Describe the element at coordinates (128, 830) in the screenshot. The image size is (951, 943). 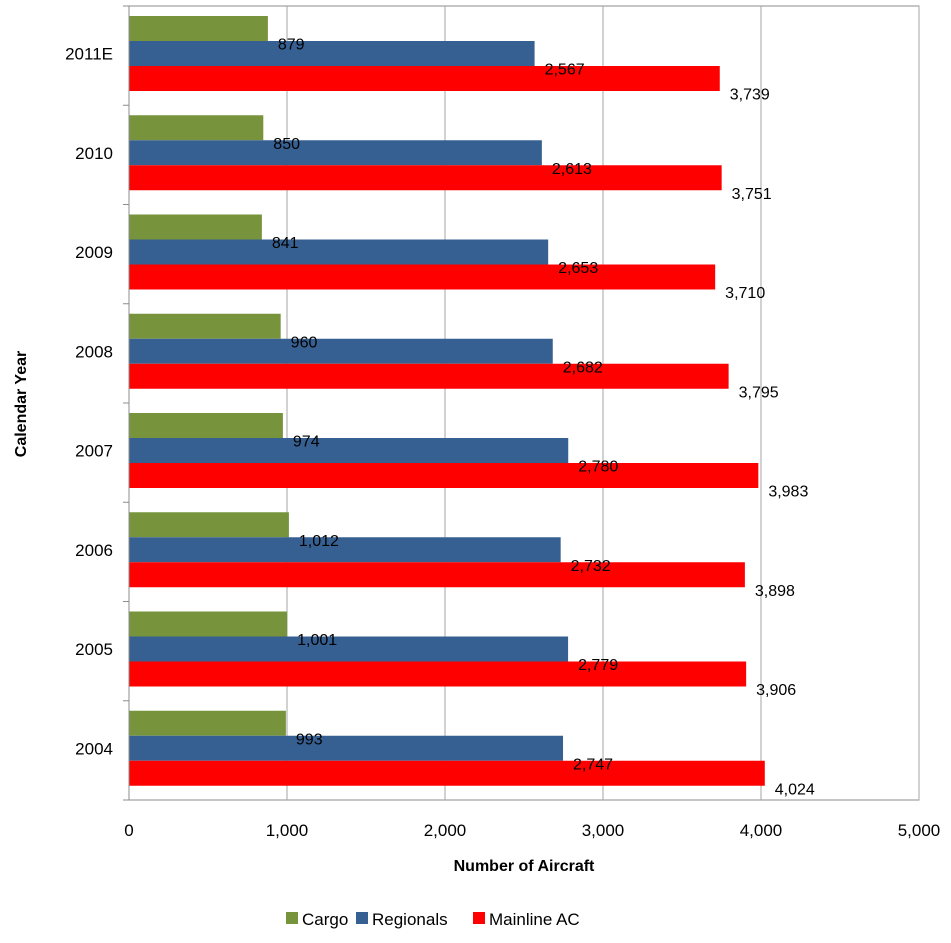
I see `x-tick-label: 0` at that location.